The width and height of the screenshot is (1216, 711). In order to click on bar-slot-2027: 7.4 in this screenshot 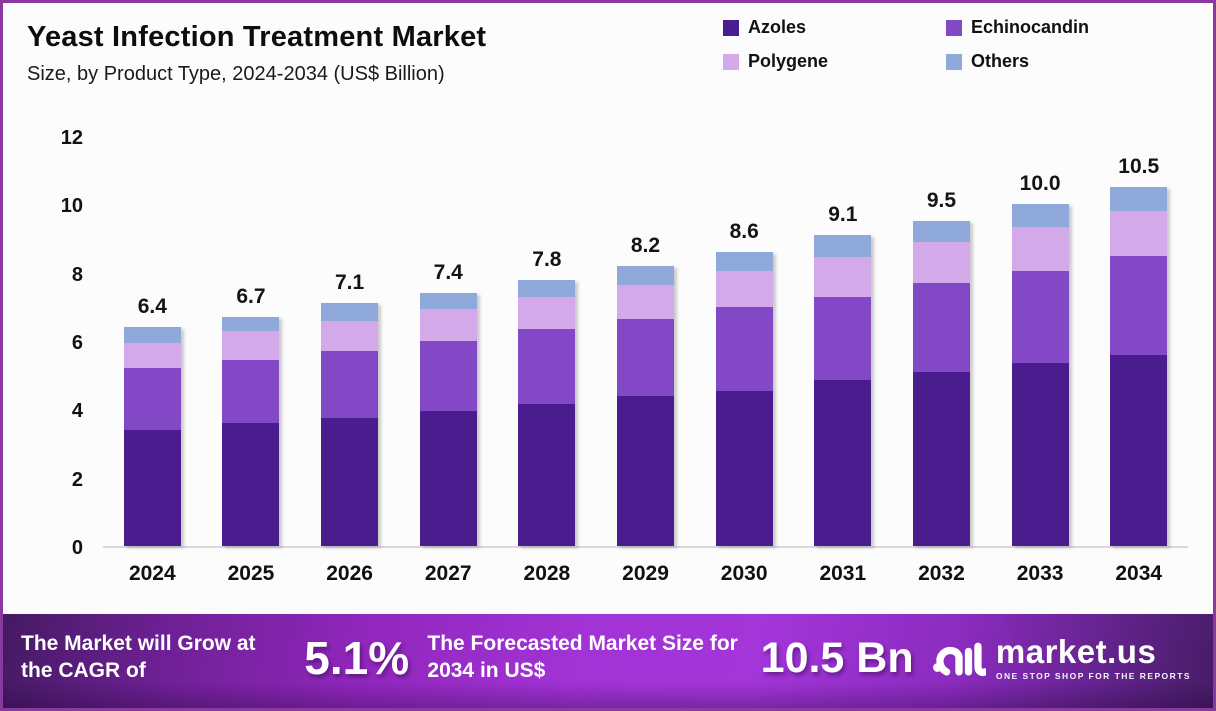, I will do `click(448, 342)`.